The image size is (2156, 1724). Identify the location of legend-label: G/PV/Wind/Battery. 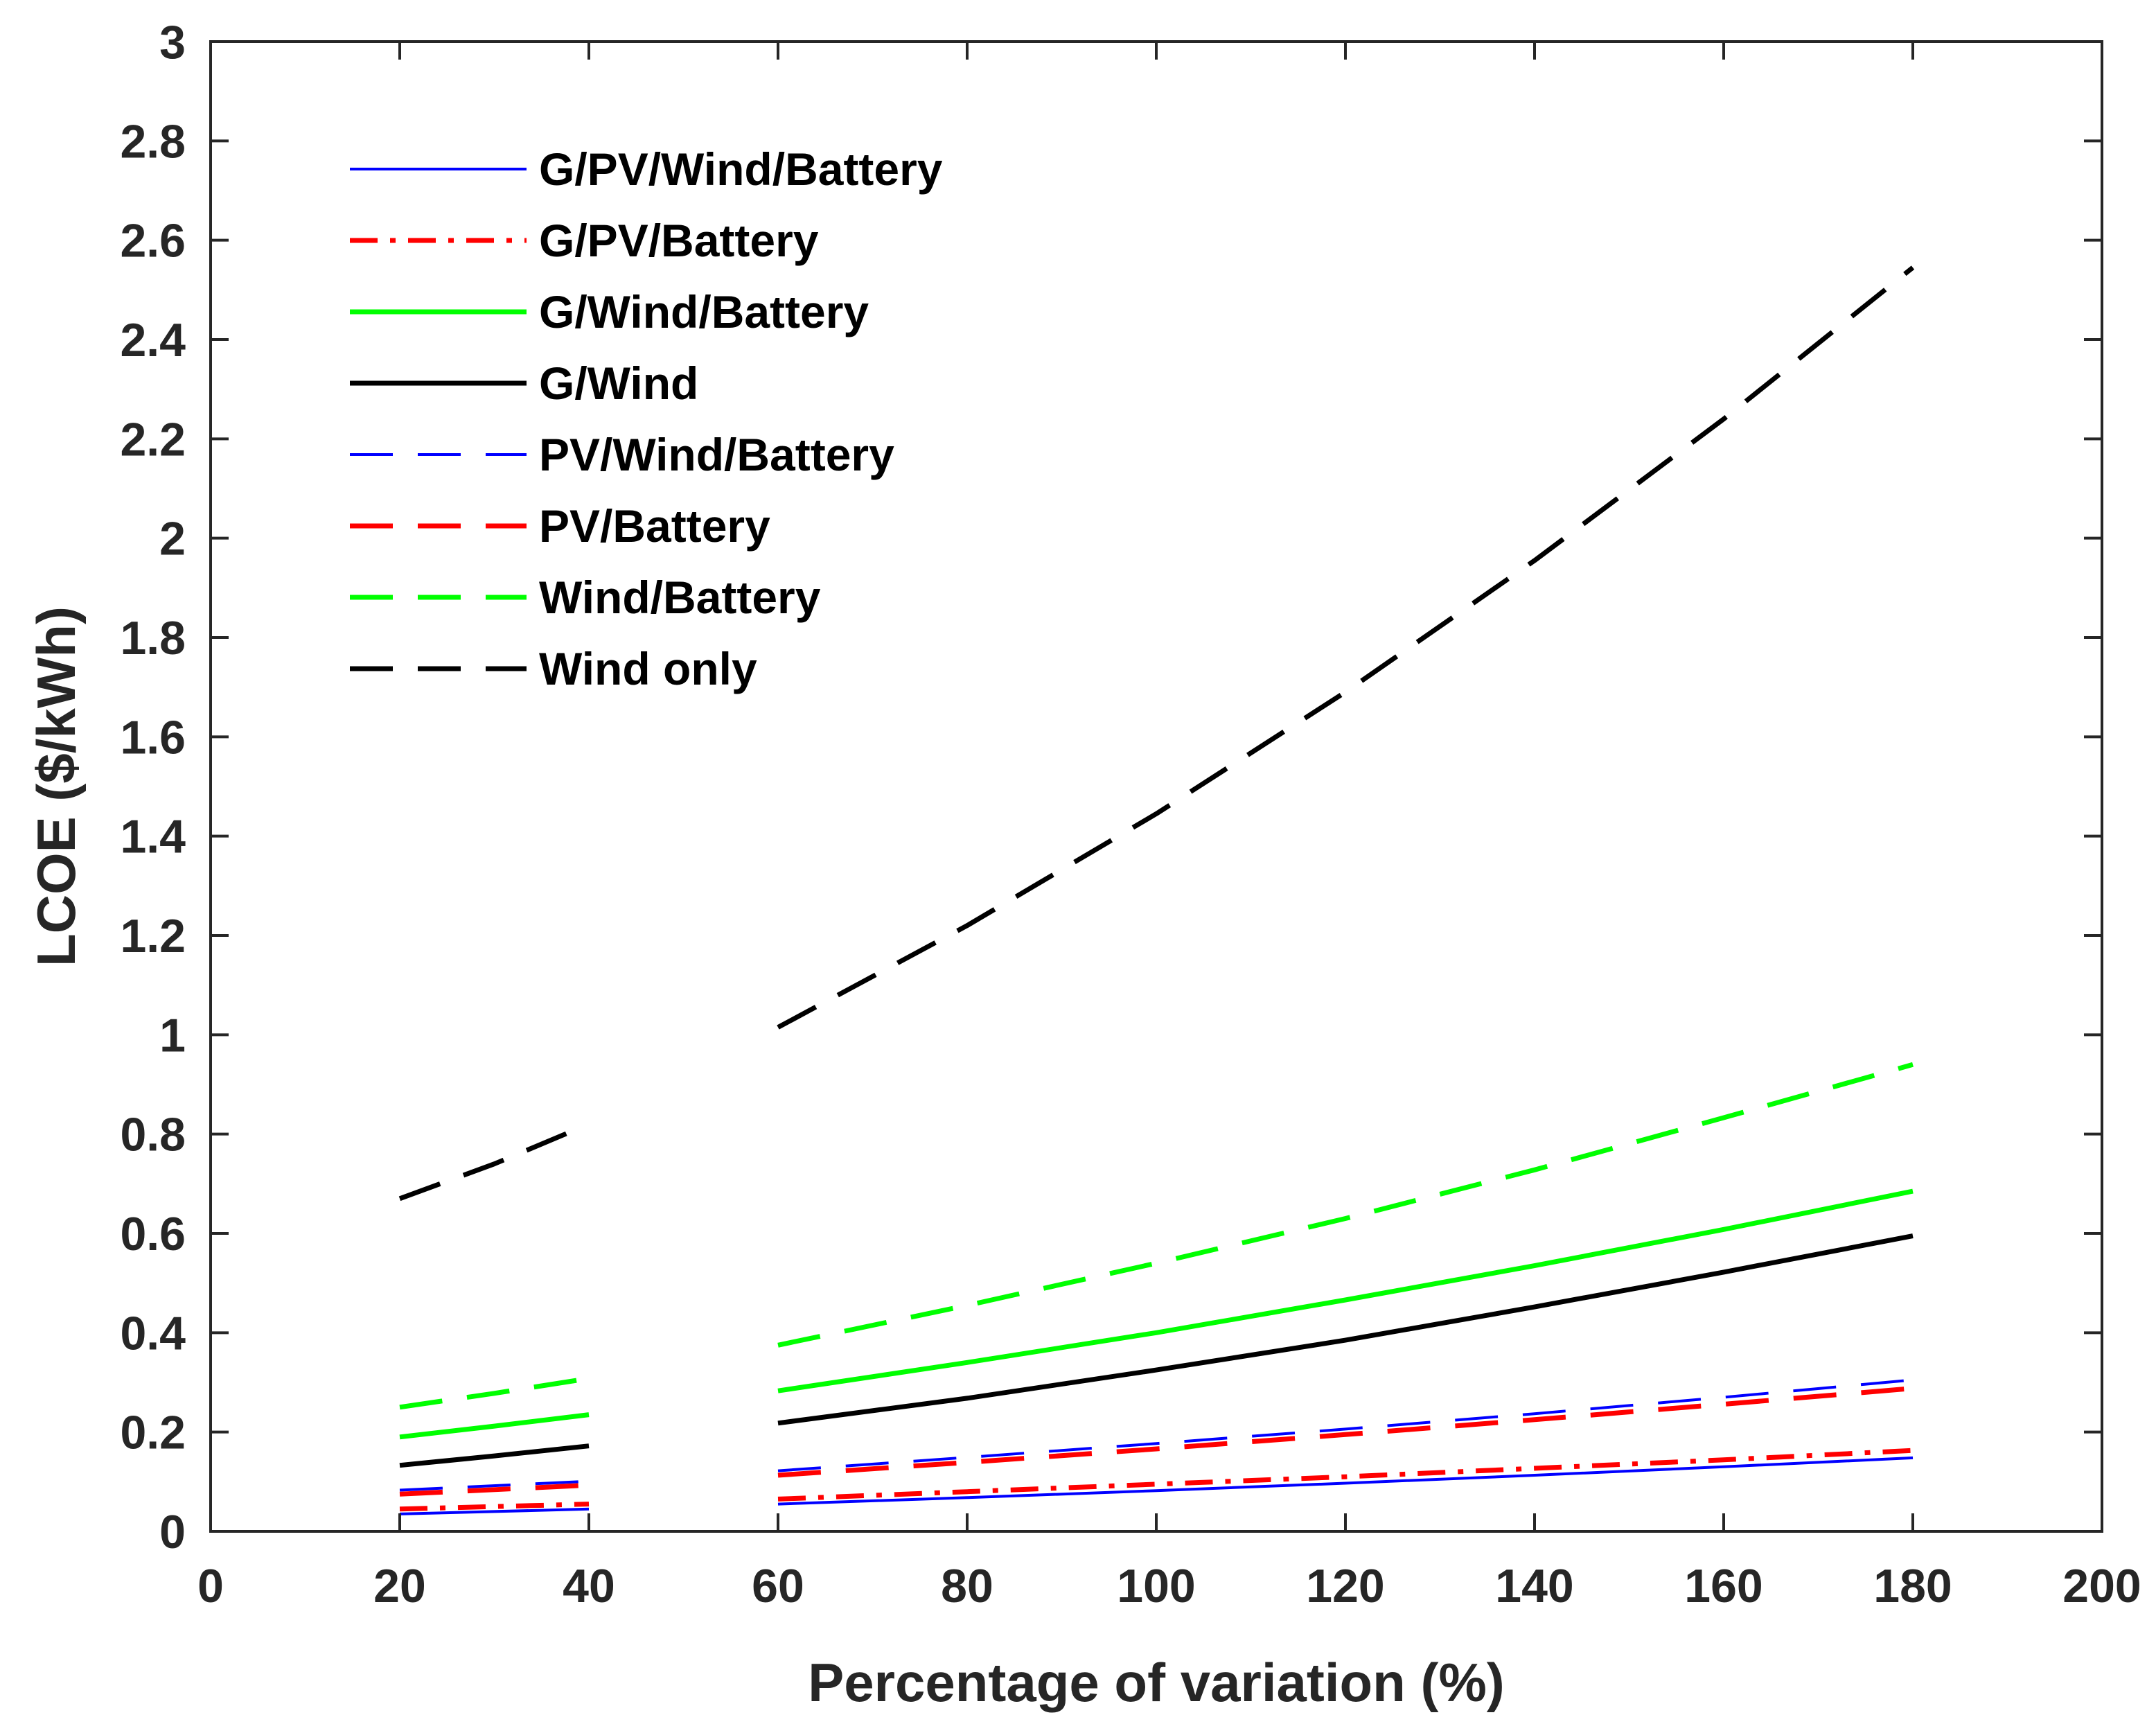
(741, 169).